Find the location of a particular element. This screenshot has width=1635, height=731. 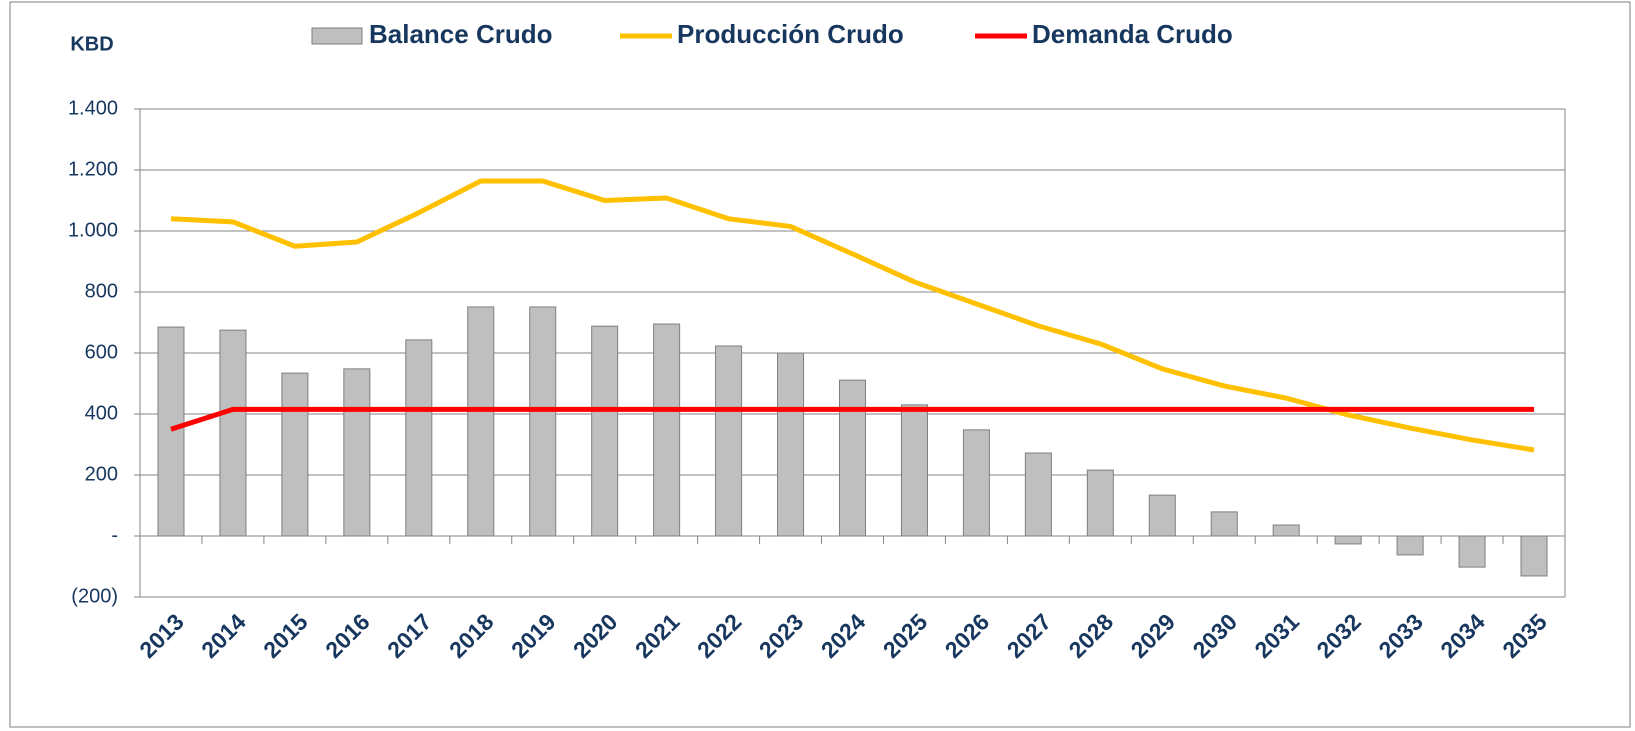

y-tick-label: (200) is located at coordinates (94, 596).